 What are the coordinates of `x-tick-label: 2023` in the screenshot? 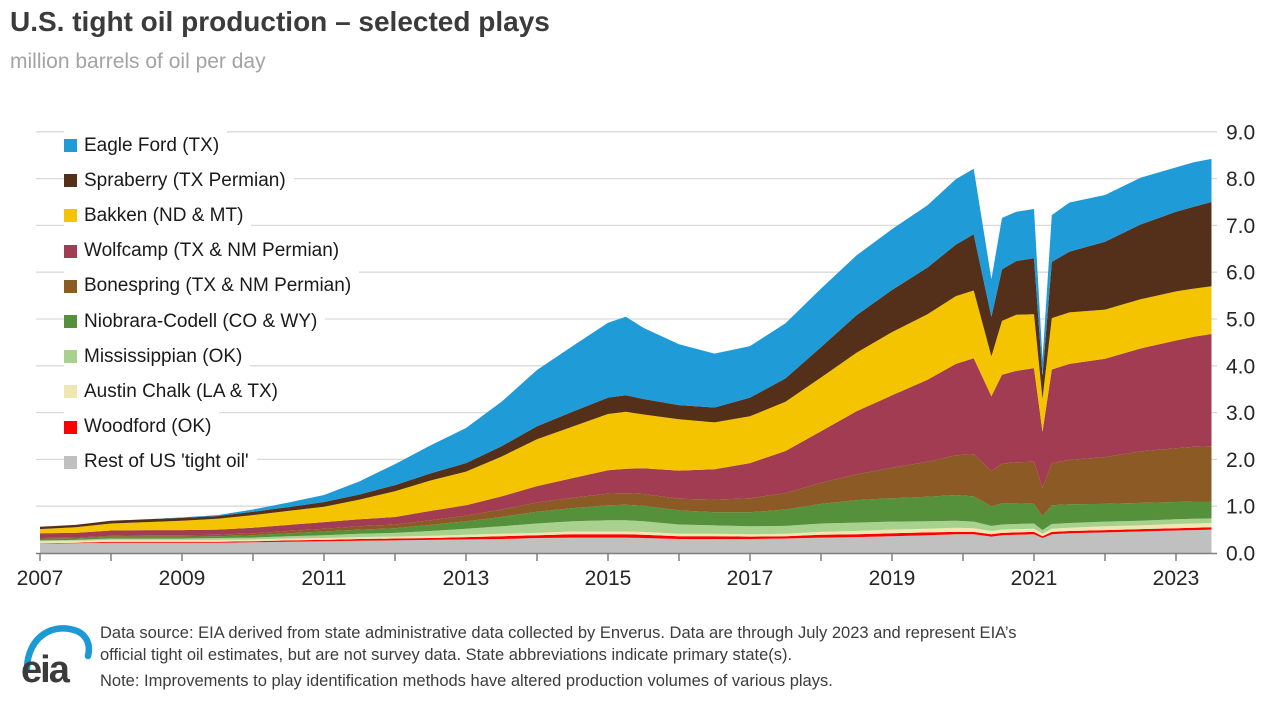 It's located at (1176, 578).